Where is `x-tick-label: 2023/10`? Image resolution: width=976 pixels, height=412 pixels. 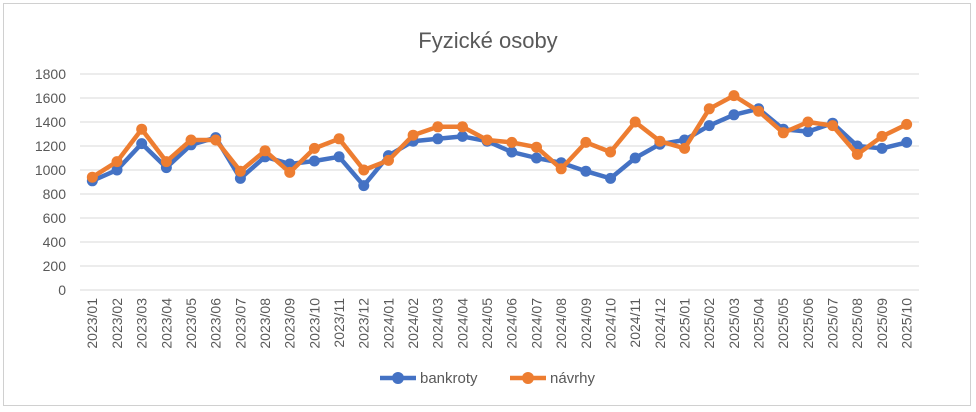
x-tick-label: 2023/10 is located at coordinates (314, 323).